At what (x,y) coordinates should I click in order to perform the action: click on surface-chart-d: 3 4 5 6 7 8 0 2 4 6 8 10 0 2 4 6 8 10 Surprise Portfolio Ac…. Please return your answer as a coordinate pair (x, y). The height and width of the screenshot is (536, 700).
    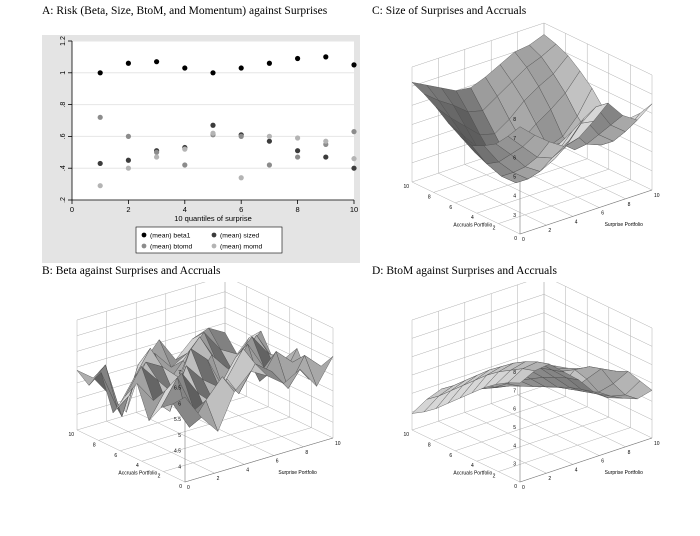
    Looking at the image, I should click on (531, 386).